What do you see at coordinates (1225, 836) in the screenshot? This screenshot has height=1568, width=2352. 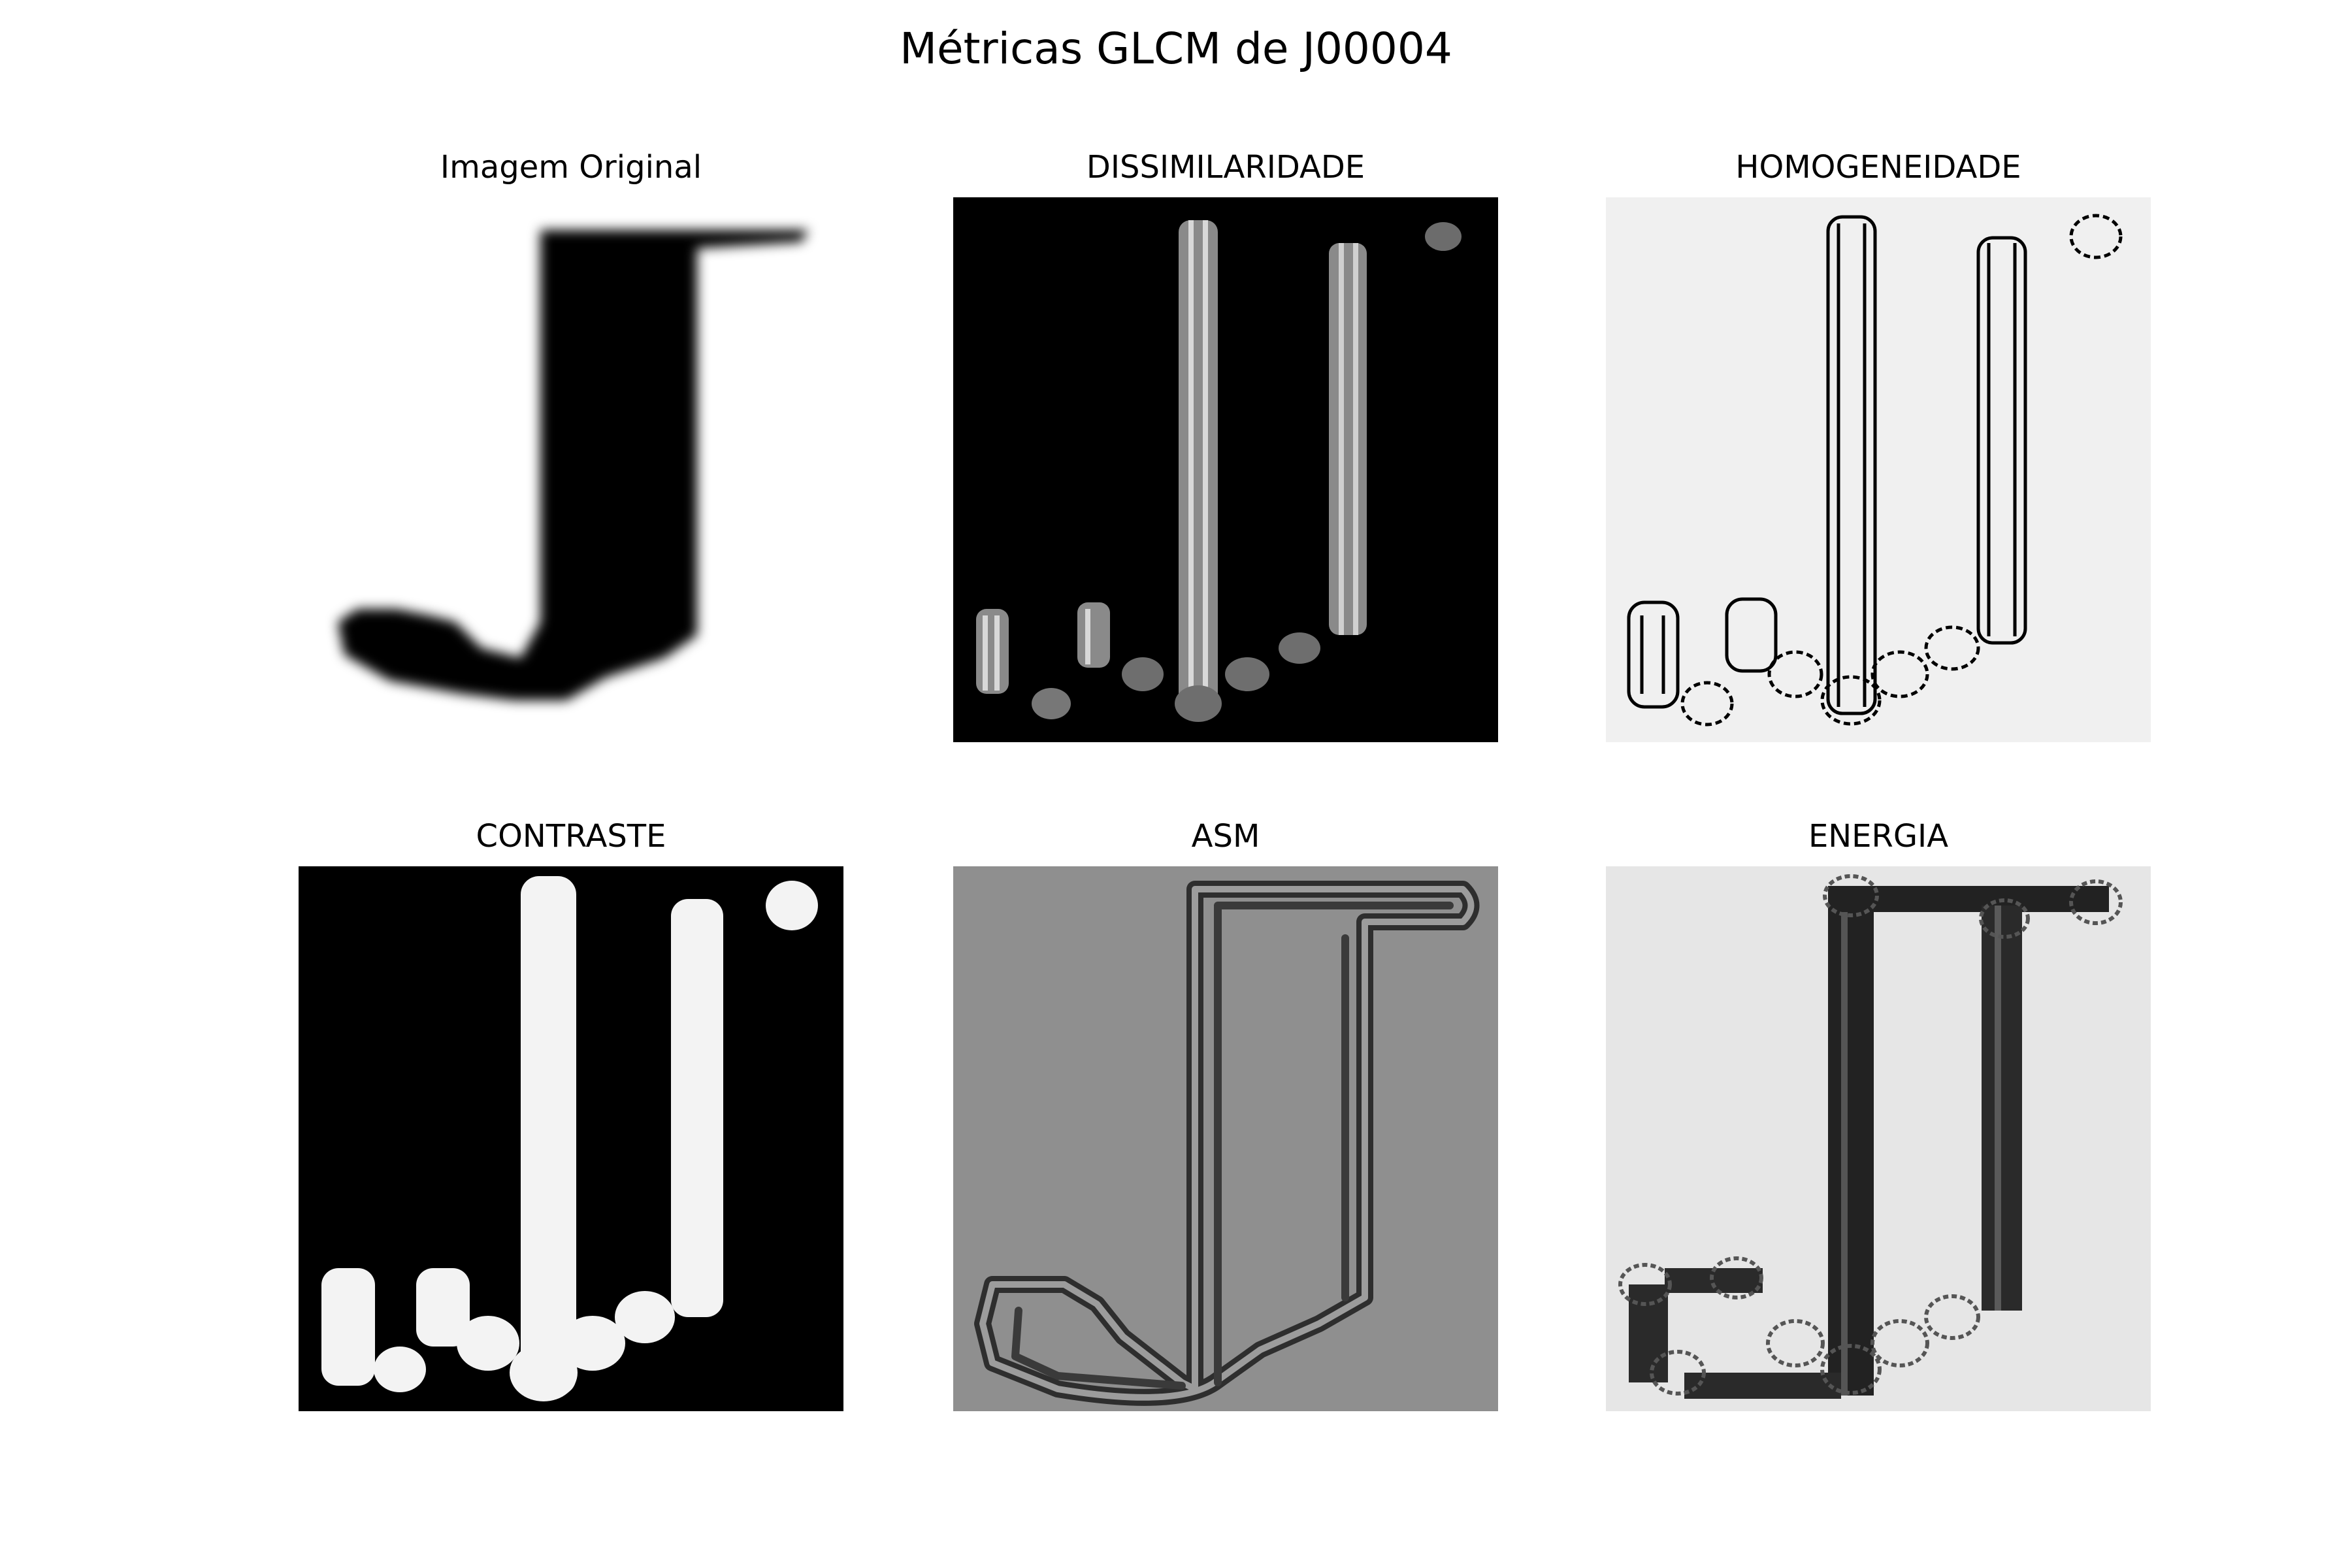 I see `panel-title-asm: ASM` at bounding box center [1225, 836].